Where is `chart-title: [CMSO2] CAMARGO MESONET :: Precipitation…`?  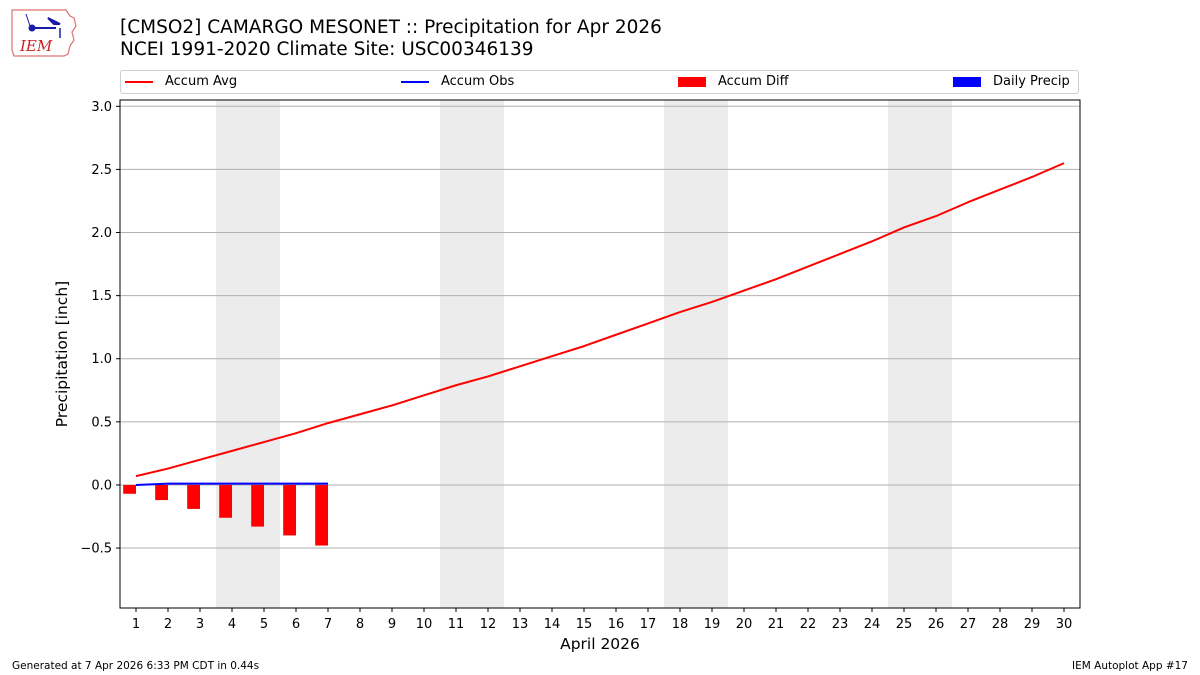 chart-title: [CMSO2] CAMARGO MESONET :: Precipitation… is located at coordinates (391, 39).